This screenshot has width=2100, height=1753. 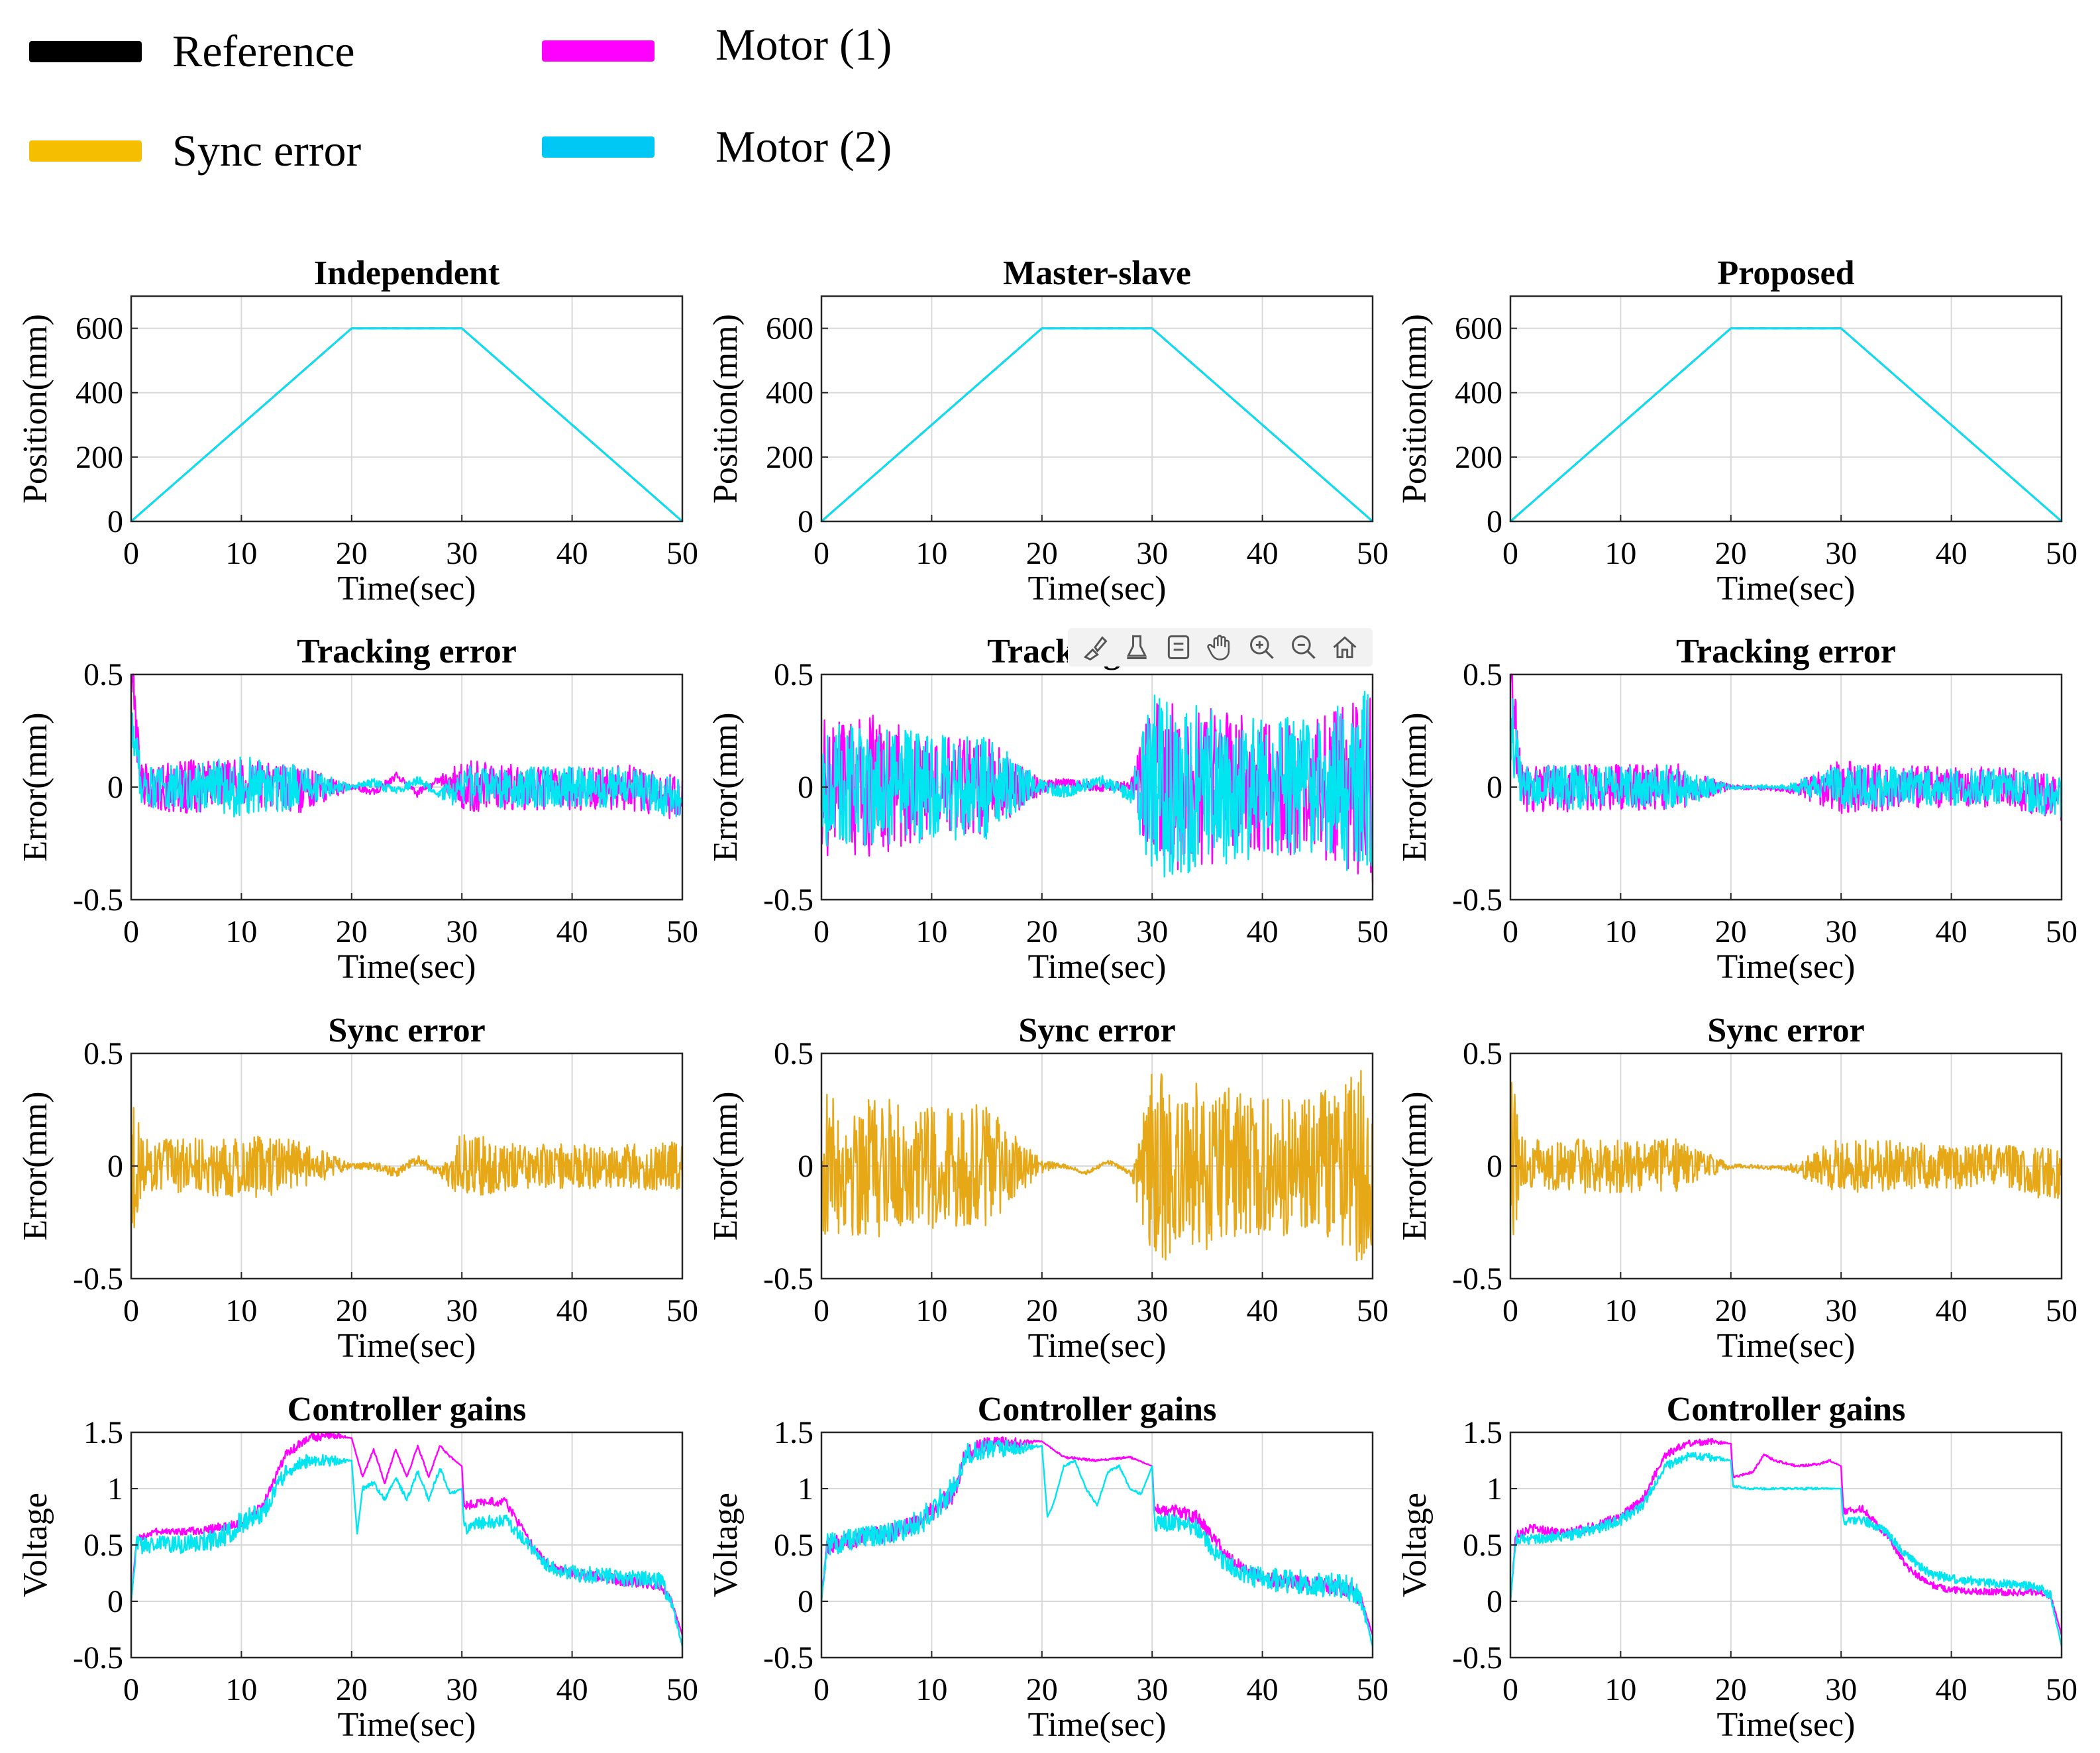 I want to click on legend-swatch-sync-error, so click(x=85, y=151).